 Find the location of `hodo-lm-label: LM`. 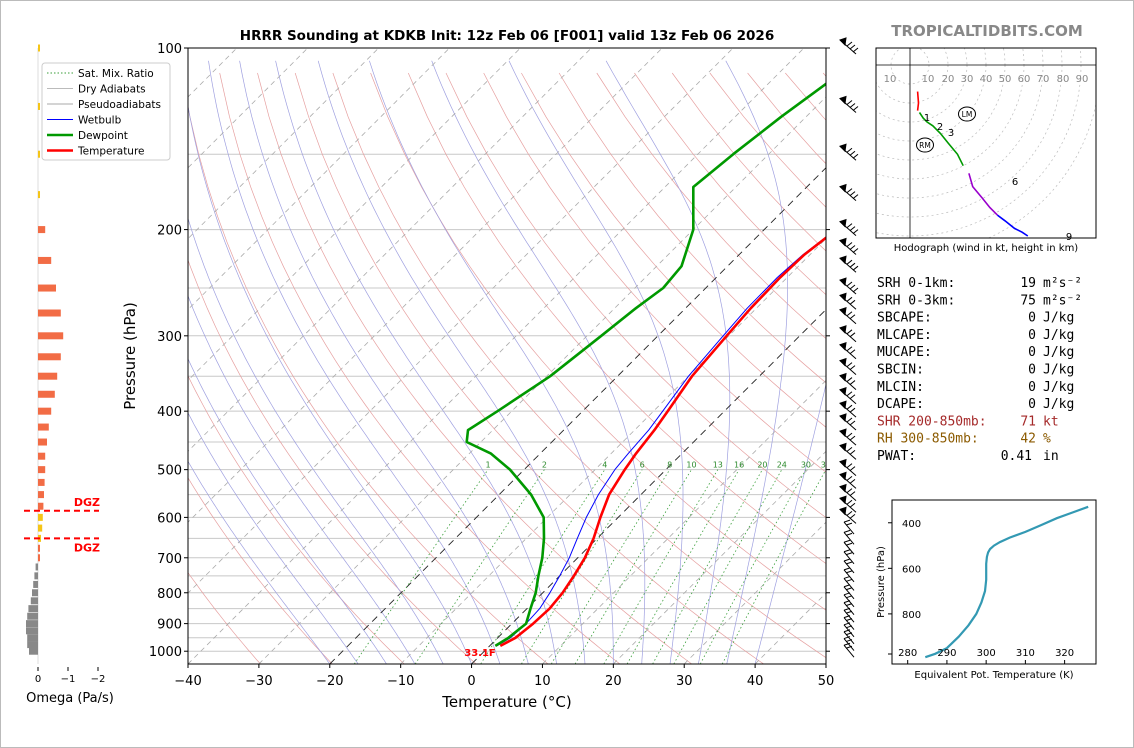

hodo-lm-label: LM is located at coordinates (967, 114).